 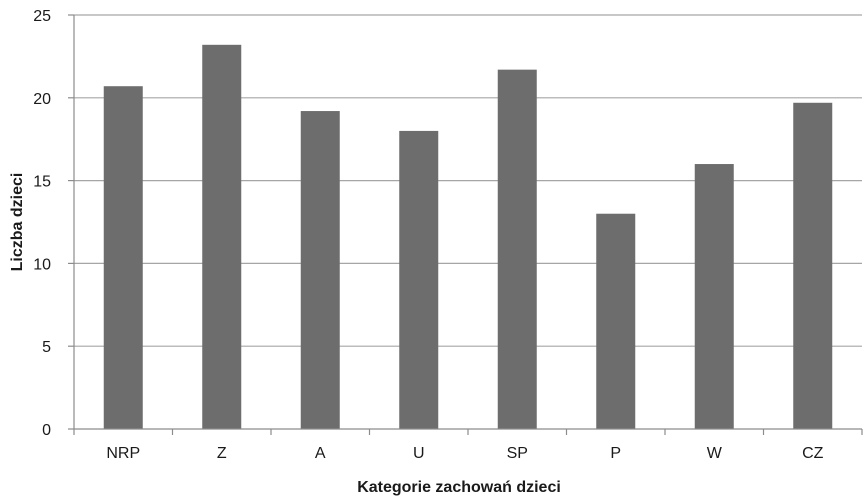 What do you see at coordinates (123, 257) in the screenshot?
I see `bar-nrp` at bounding box center [123, 257].